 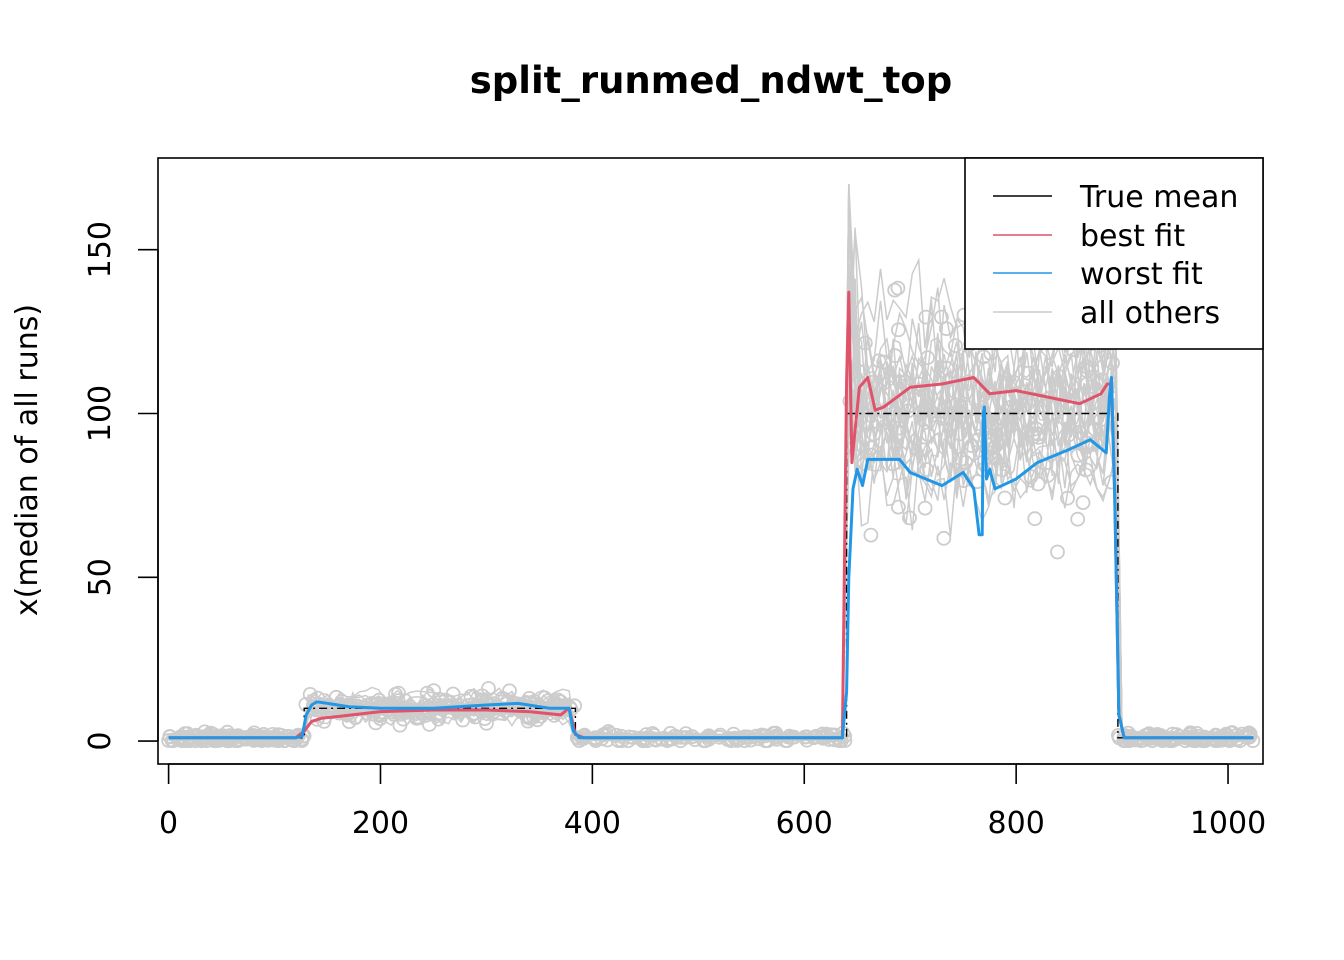 What do you see at coordinates (711, 80) in the screenshot?
I see `chart-title: split_runmed_ndwt_top` at bounding box center [711, 80].